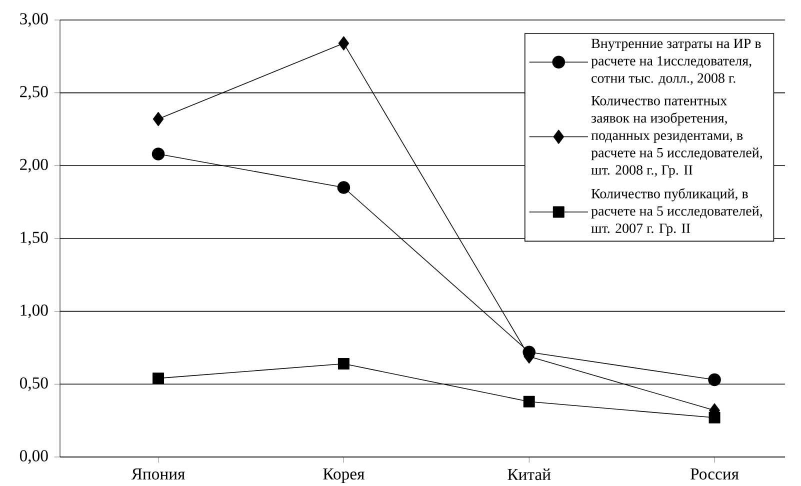  I want to click on y-tick-label: 3,00, so click(34, 20).